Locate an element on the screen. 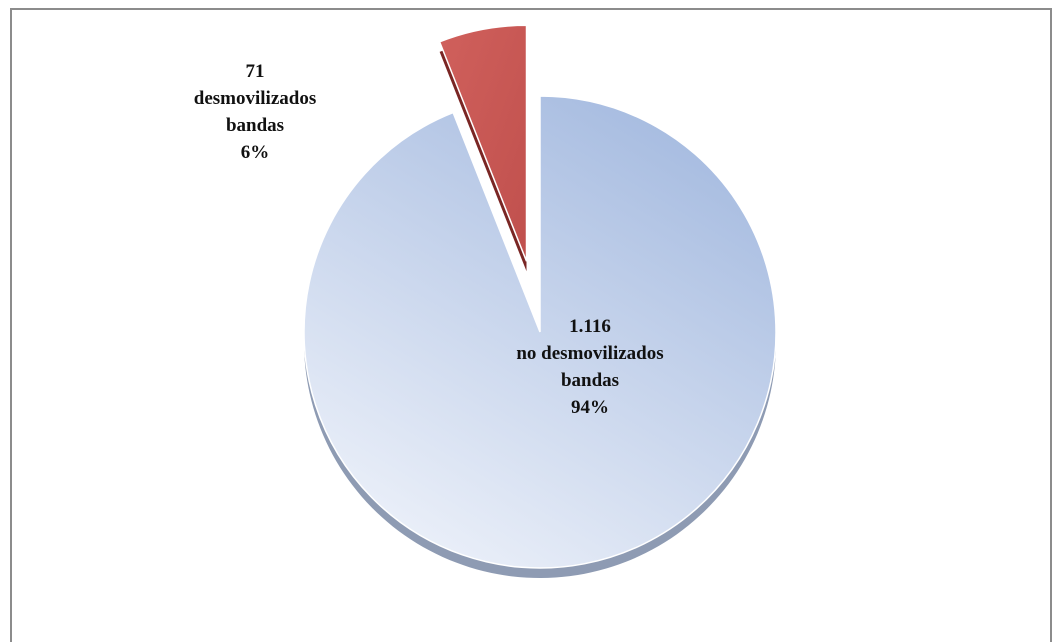 This screenshot has height=642, width=1061. value-label: 6% is located at coordinates (255, 152).